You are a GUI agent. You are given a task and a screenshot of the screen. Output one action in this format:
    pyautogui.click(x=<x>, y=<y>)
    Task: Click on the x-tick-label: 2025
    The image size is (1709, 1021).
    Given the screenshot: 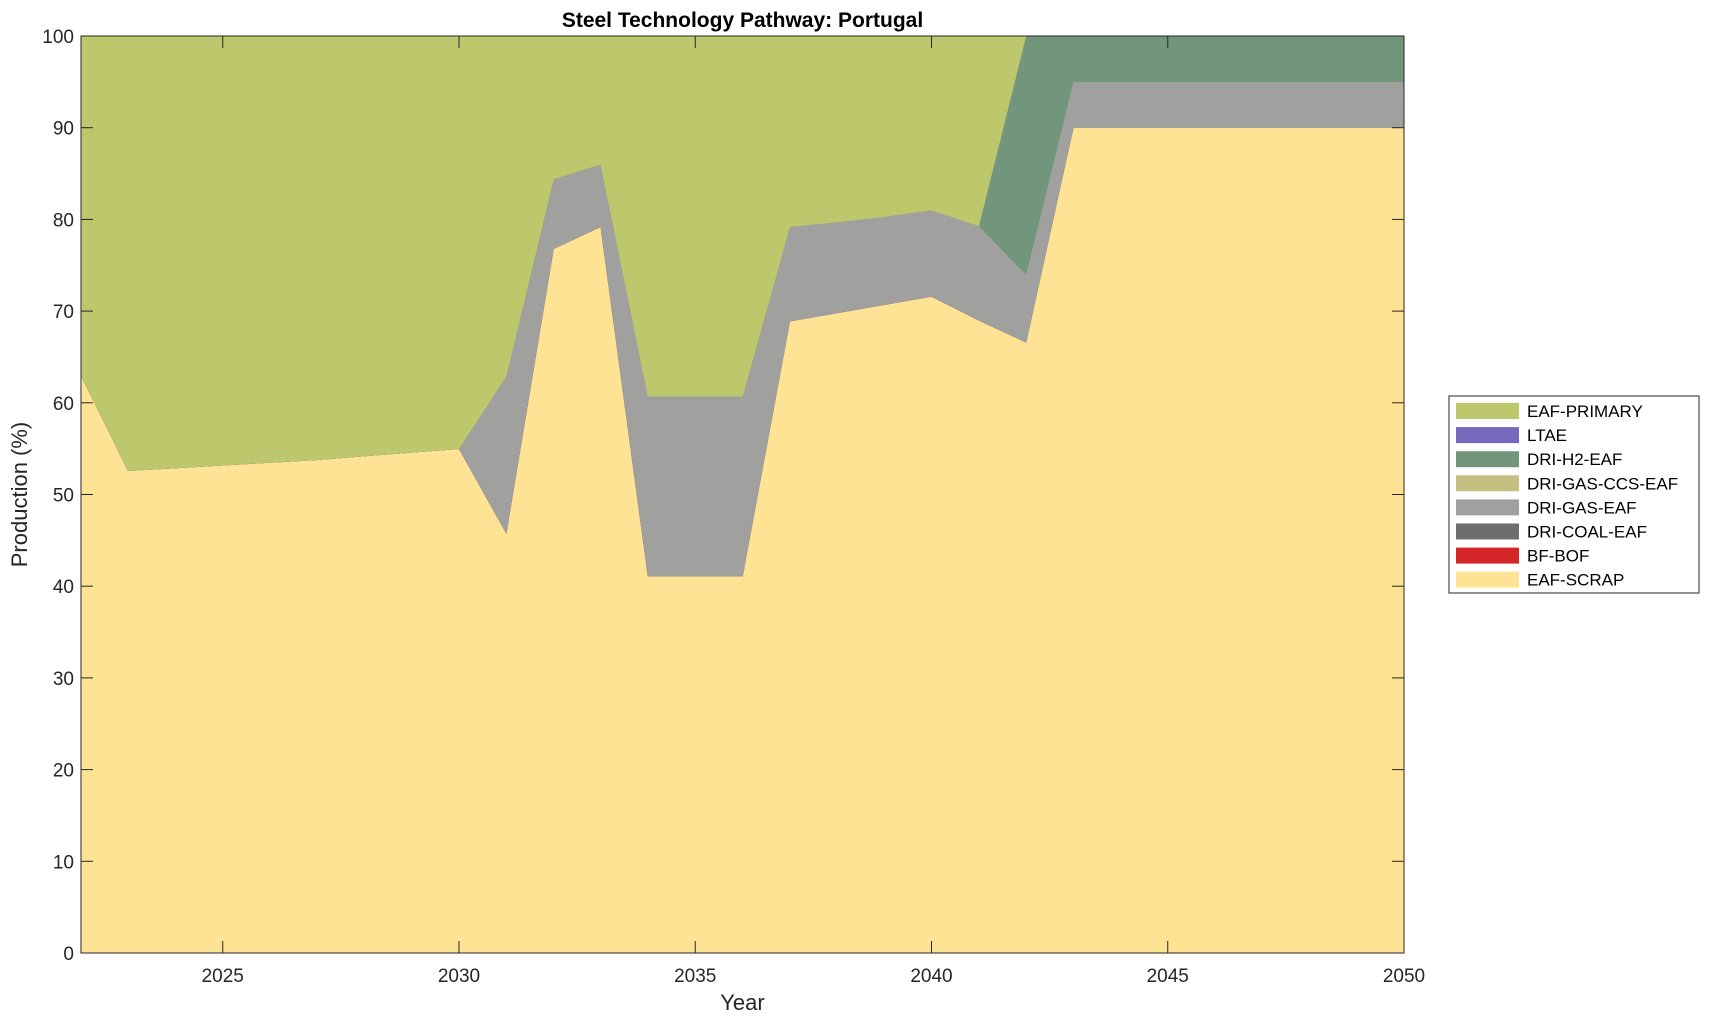 What is the action you would take?
    pyautogui.click(x=223, y=976)
    